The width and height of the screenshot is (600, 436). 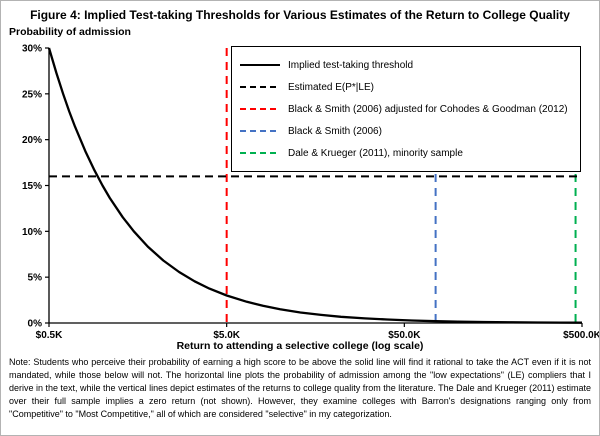 What do you see at coordinates (404, 335) in the screenshot?
I see `x-tick-label: $50.0K` at bounding box center [404, 335].